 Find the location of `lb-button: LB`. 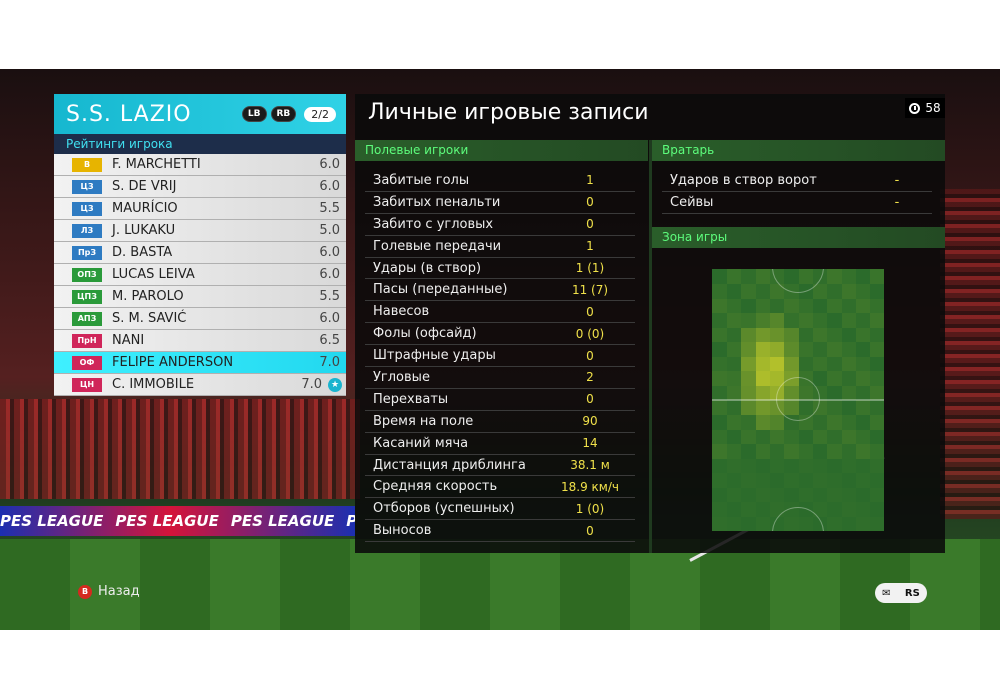

lb-button: LB is located at coordinates (254, 114).